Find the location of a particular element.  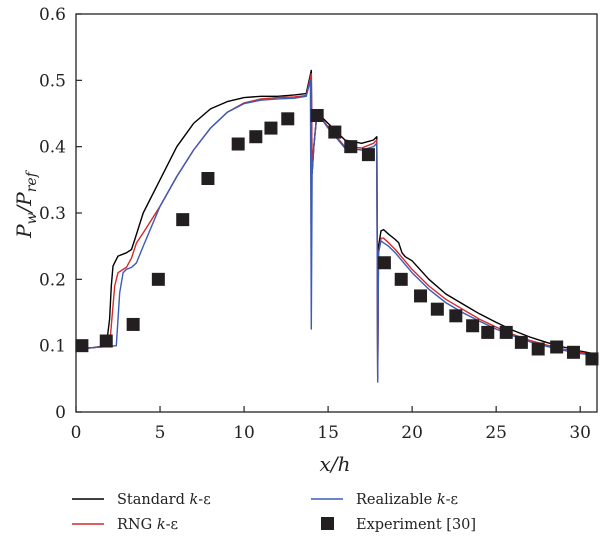

y-tick-label: 0.2 is located at coordinates (52, 280).